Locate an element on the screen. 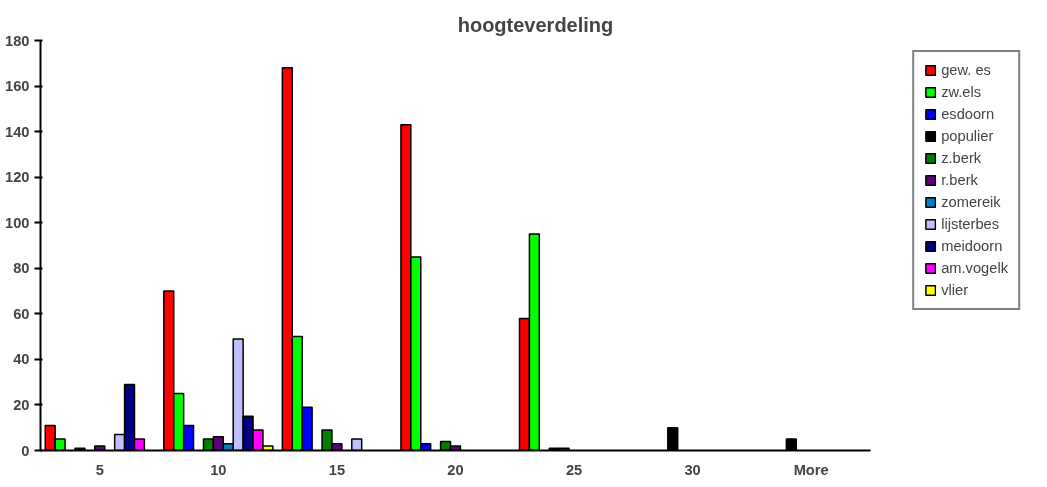 The image size is (1047, 487). x-tick-label: 25 is located at coordinates (574, 469).